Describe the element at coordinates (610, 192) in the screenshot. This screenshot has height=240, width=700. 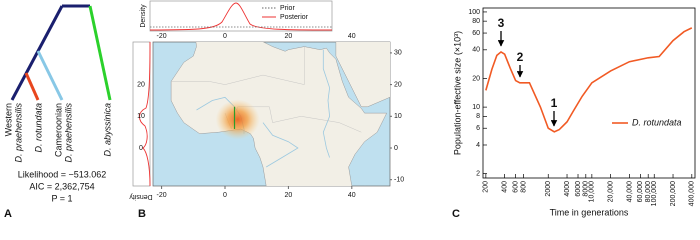
I see `x-tick-label: 20,000` at that location.